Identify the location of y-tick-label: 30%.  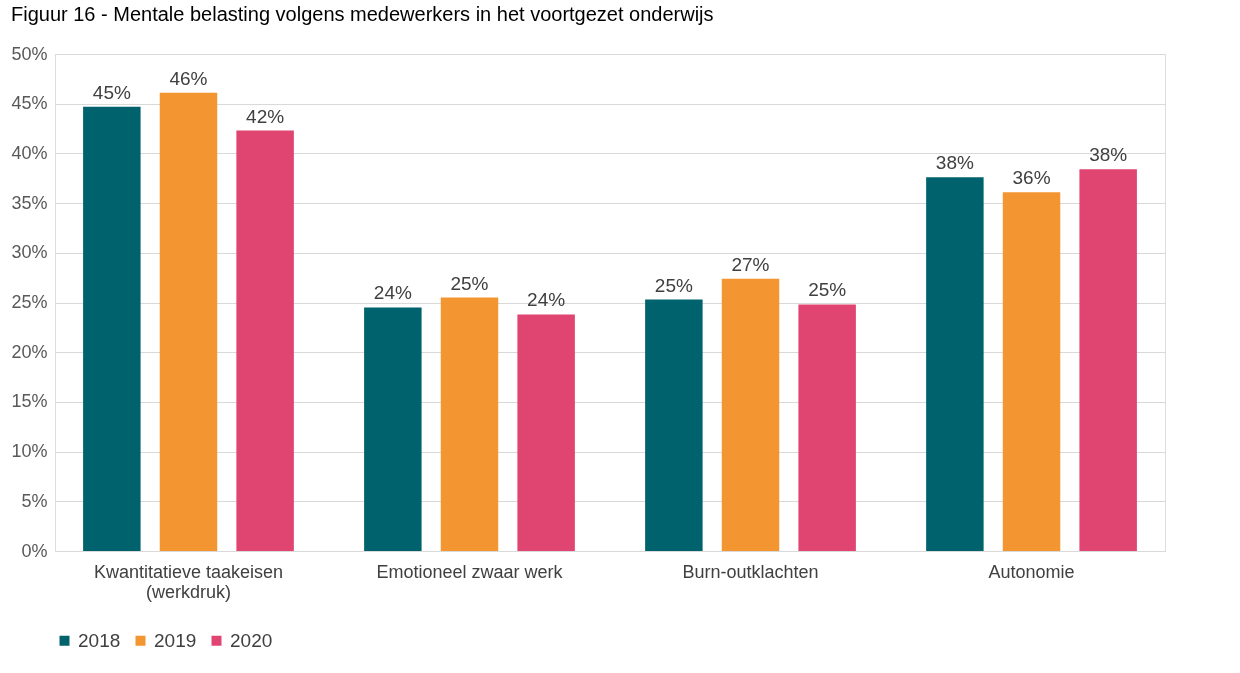
(29, 252).